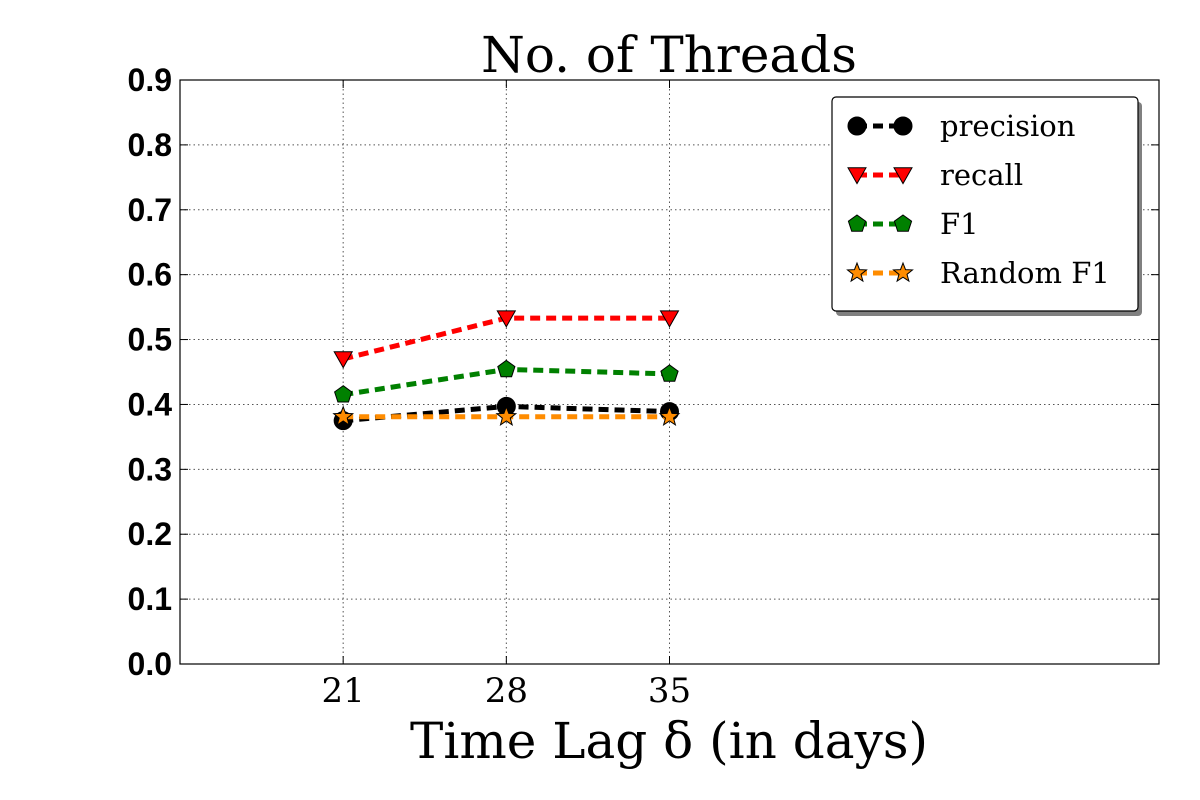 The image size is (1200, 800). Describe the element at coordinates (150, 404) in the screenshot. I see `y-tick-label: 0.4` at that location.